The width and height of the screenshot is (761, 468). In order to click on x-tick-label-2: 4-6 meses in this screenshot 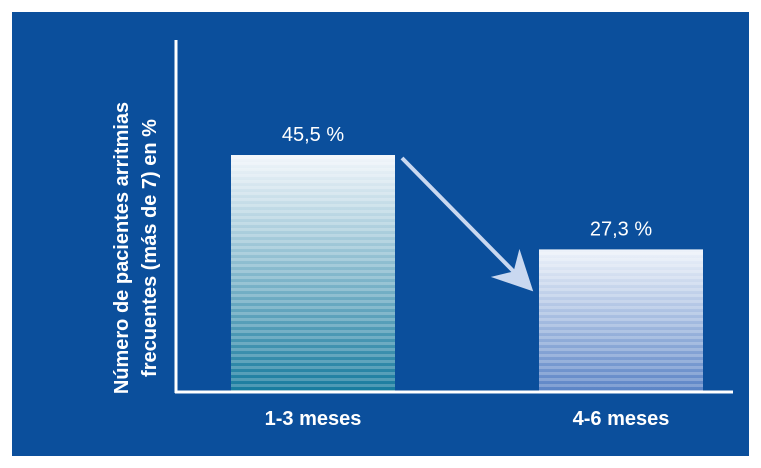, I will do `click(621, 419)`.